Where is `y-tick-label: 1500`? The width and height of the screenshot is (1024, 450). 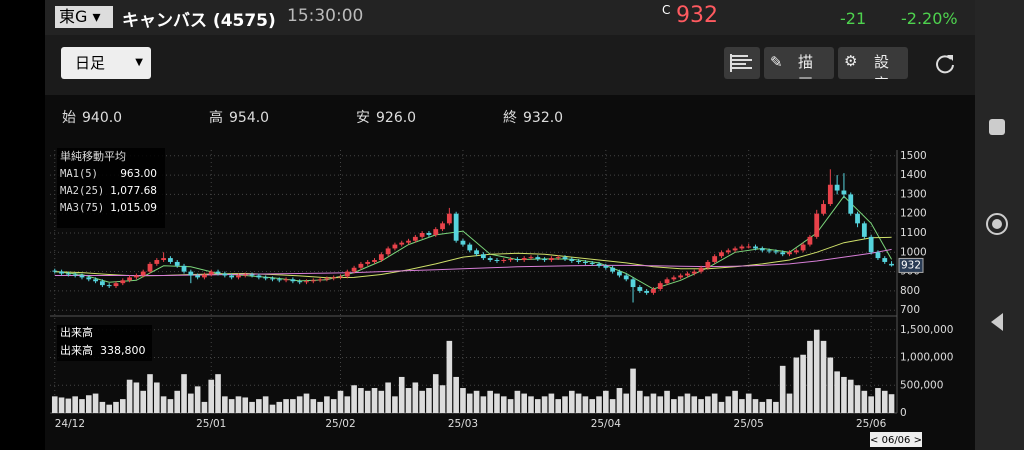
y-tick-label: 1500 is located at coordinates (913, 156).